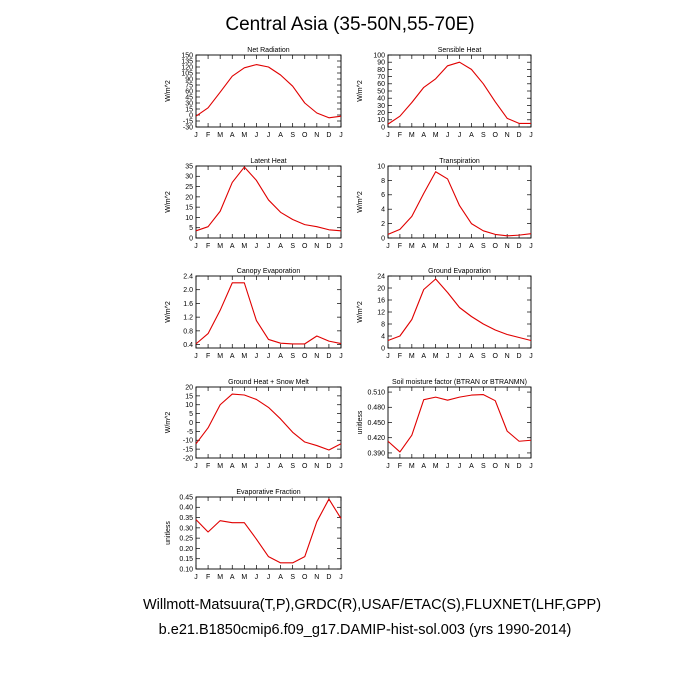 The height and width of the screenshot is (700, 700). Describe the element at coordinates (459, 382) in the screenshot. I see `panel-title: Soil moisture factor (BTRAN or BTRANMN)` at that location.